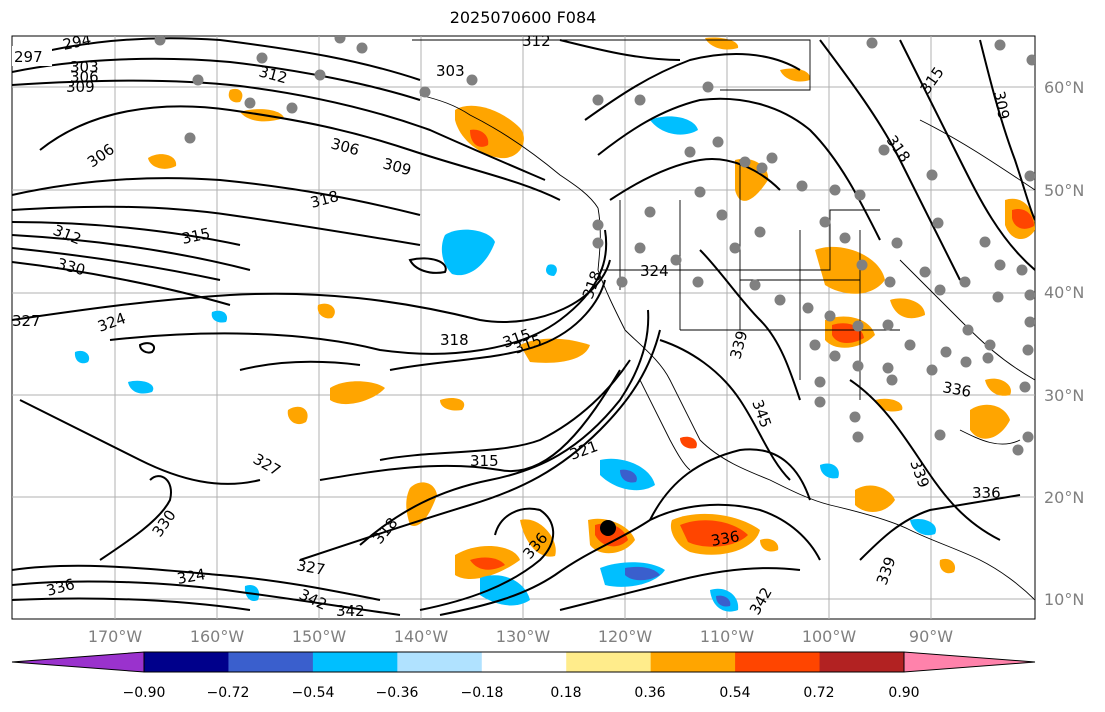 This screenshot has height=712, width=1105. What do you see at coordinates (1064, 87) in the screenshot?
I see `lat-label: 60°N` at bounding box center [1064, 87].